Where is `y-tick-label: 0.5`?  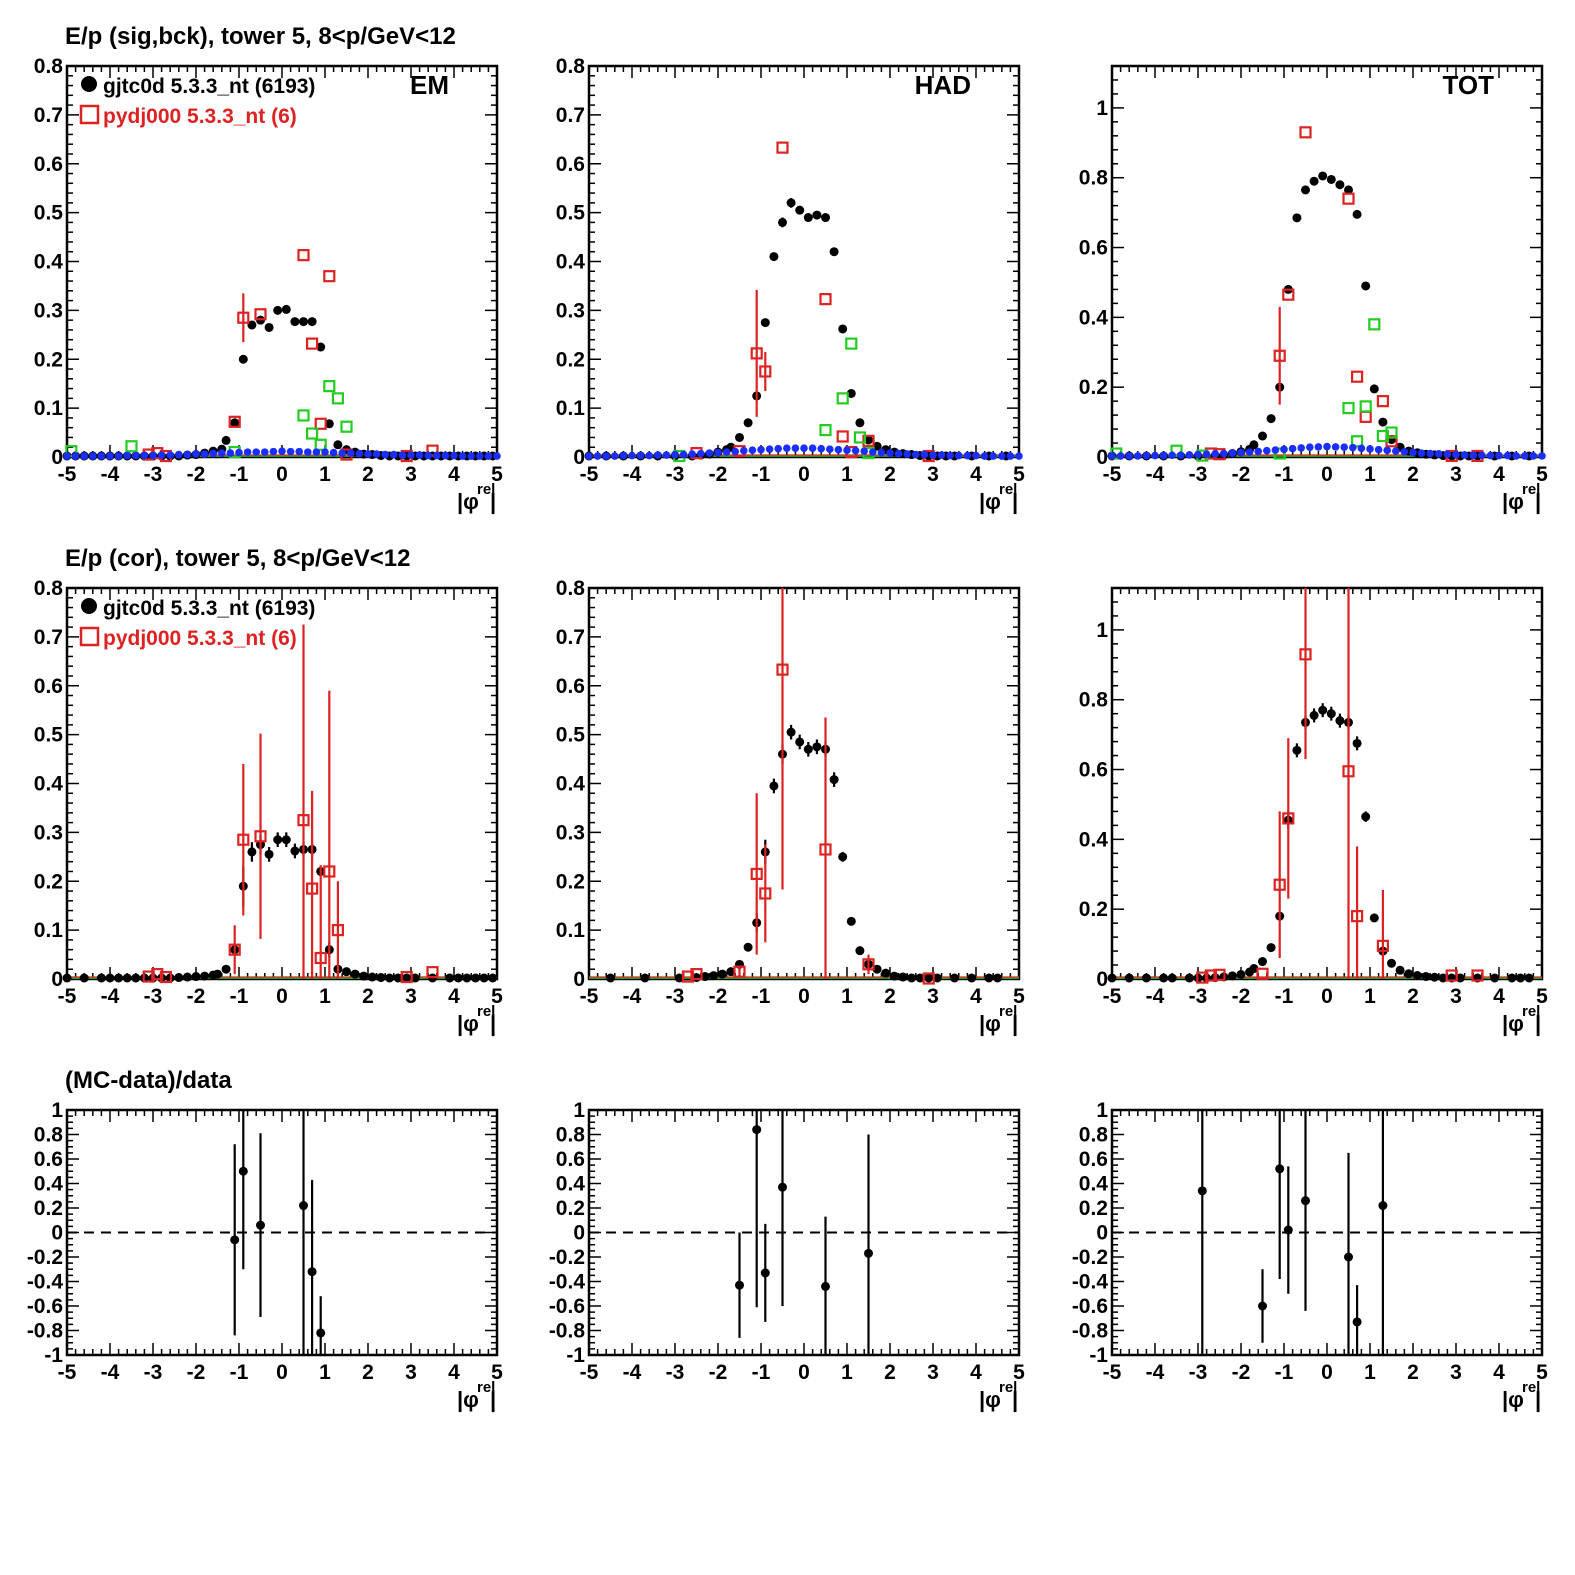
y-tick-label: 0.5 is located at coordinates (571, 735).